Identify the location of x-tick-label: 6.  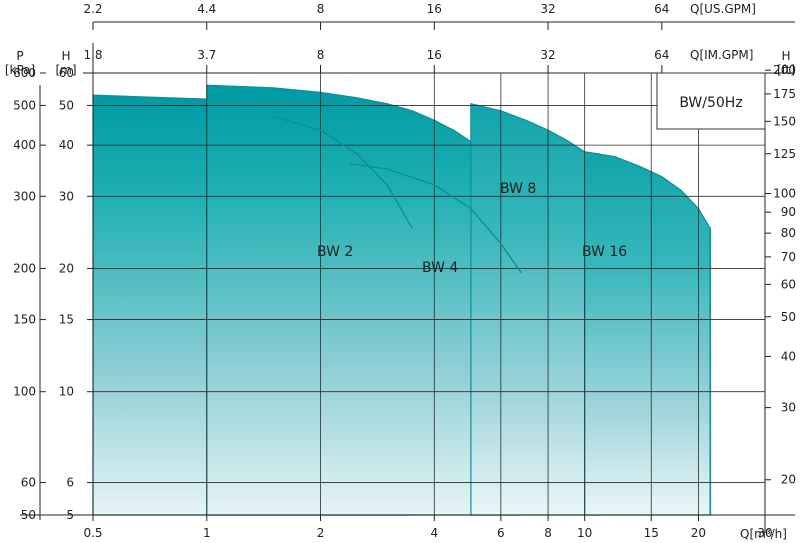
(501, 533).